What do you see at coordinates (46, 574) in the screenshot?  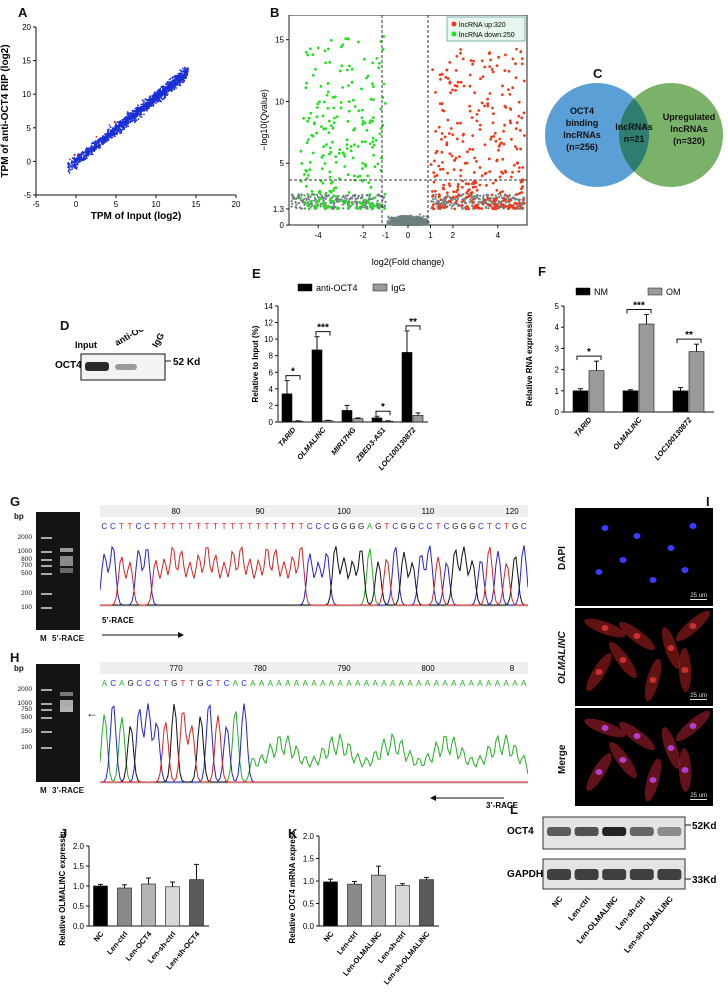 I see `ladder-band` at bounding box center [46, 574].